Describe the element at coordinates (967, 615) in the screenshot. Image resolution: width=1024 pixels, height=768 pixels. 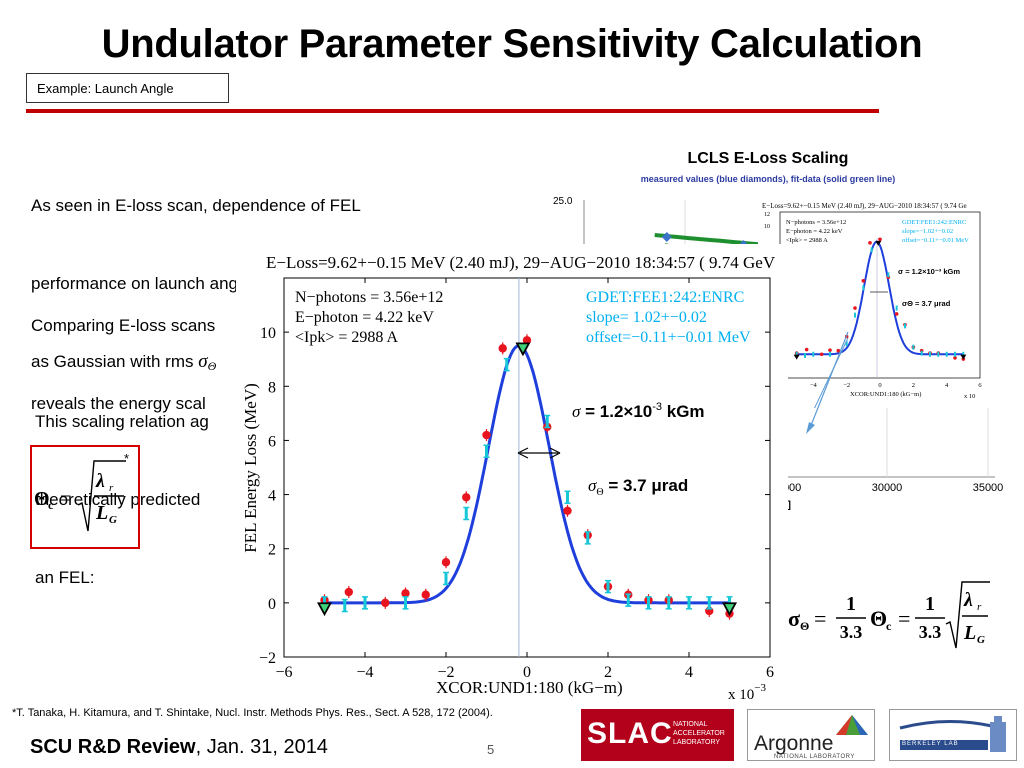
I see `rf-sqrt` at that location.